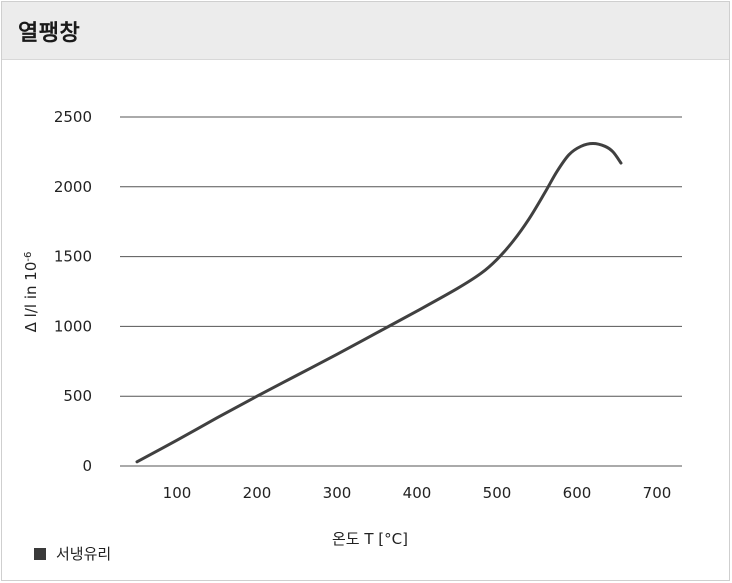  What do you see at coordinates (73, 117) in the screenshot?
I see `y-tick-label-2500: 2500` at bounding box center [73, 117].